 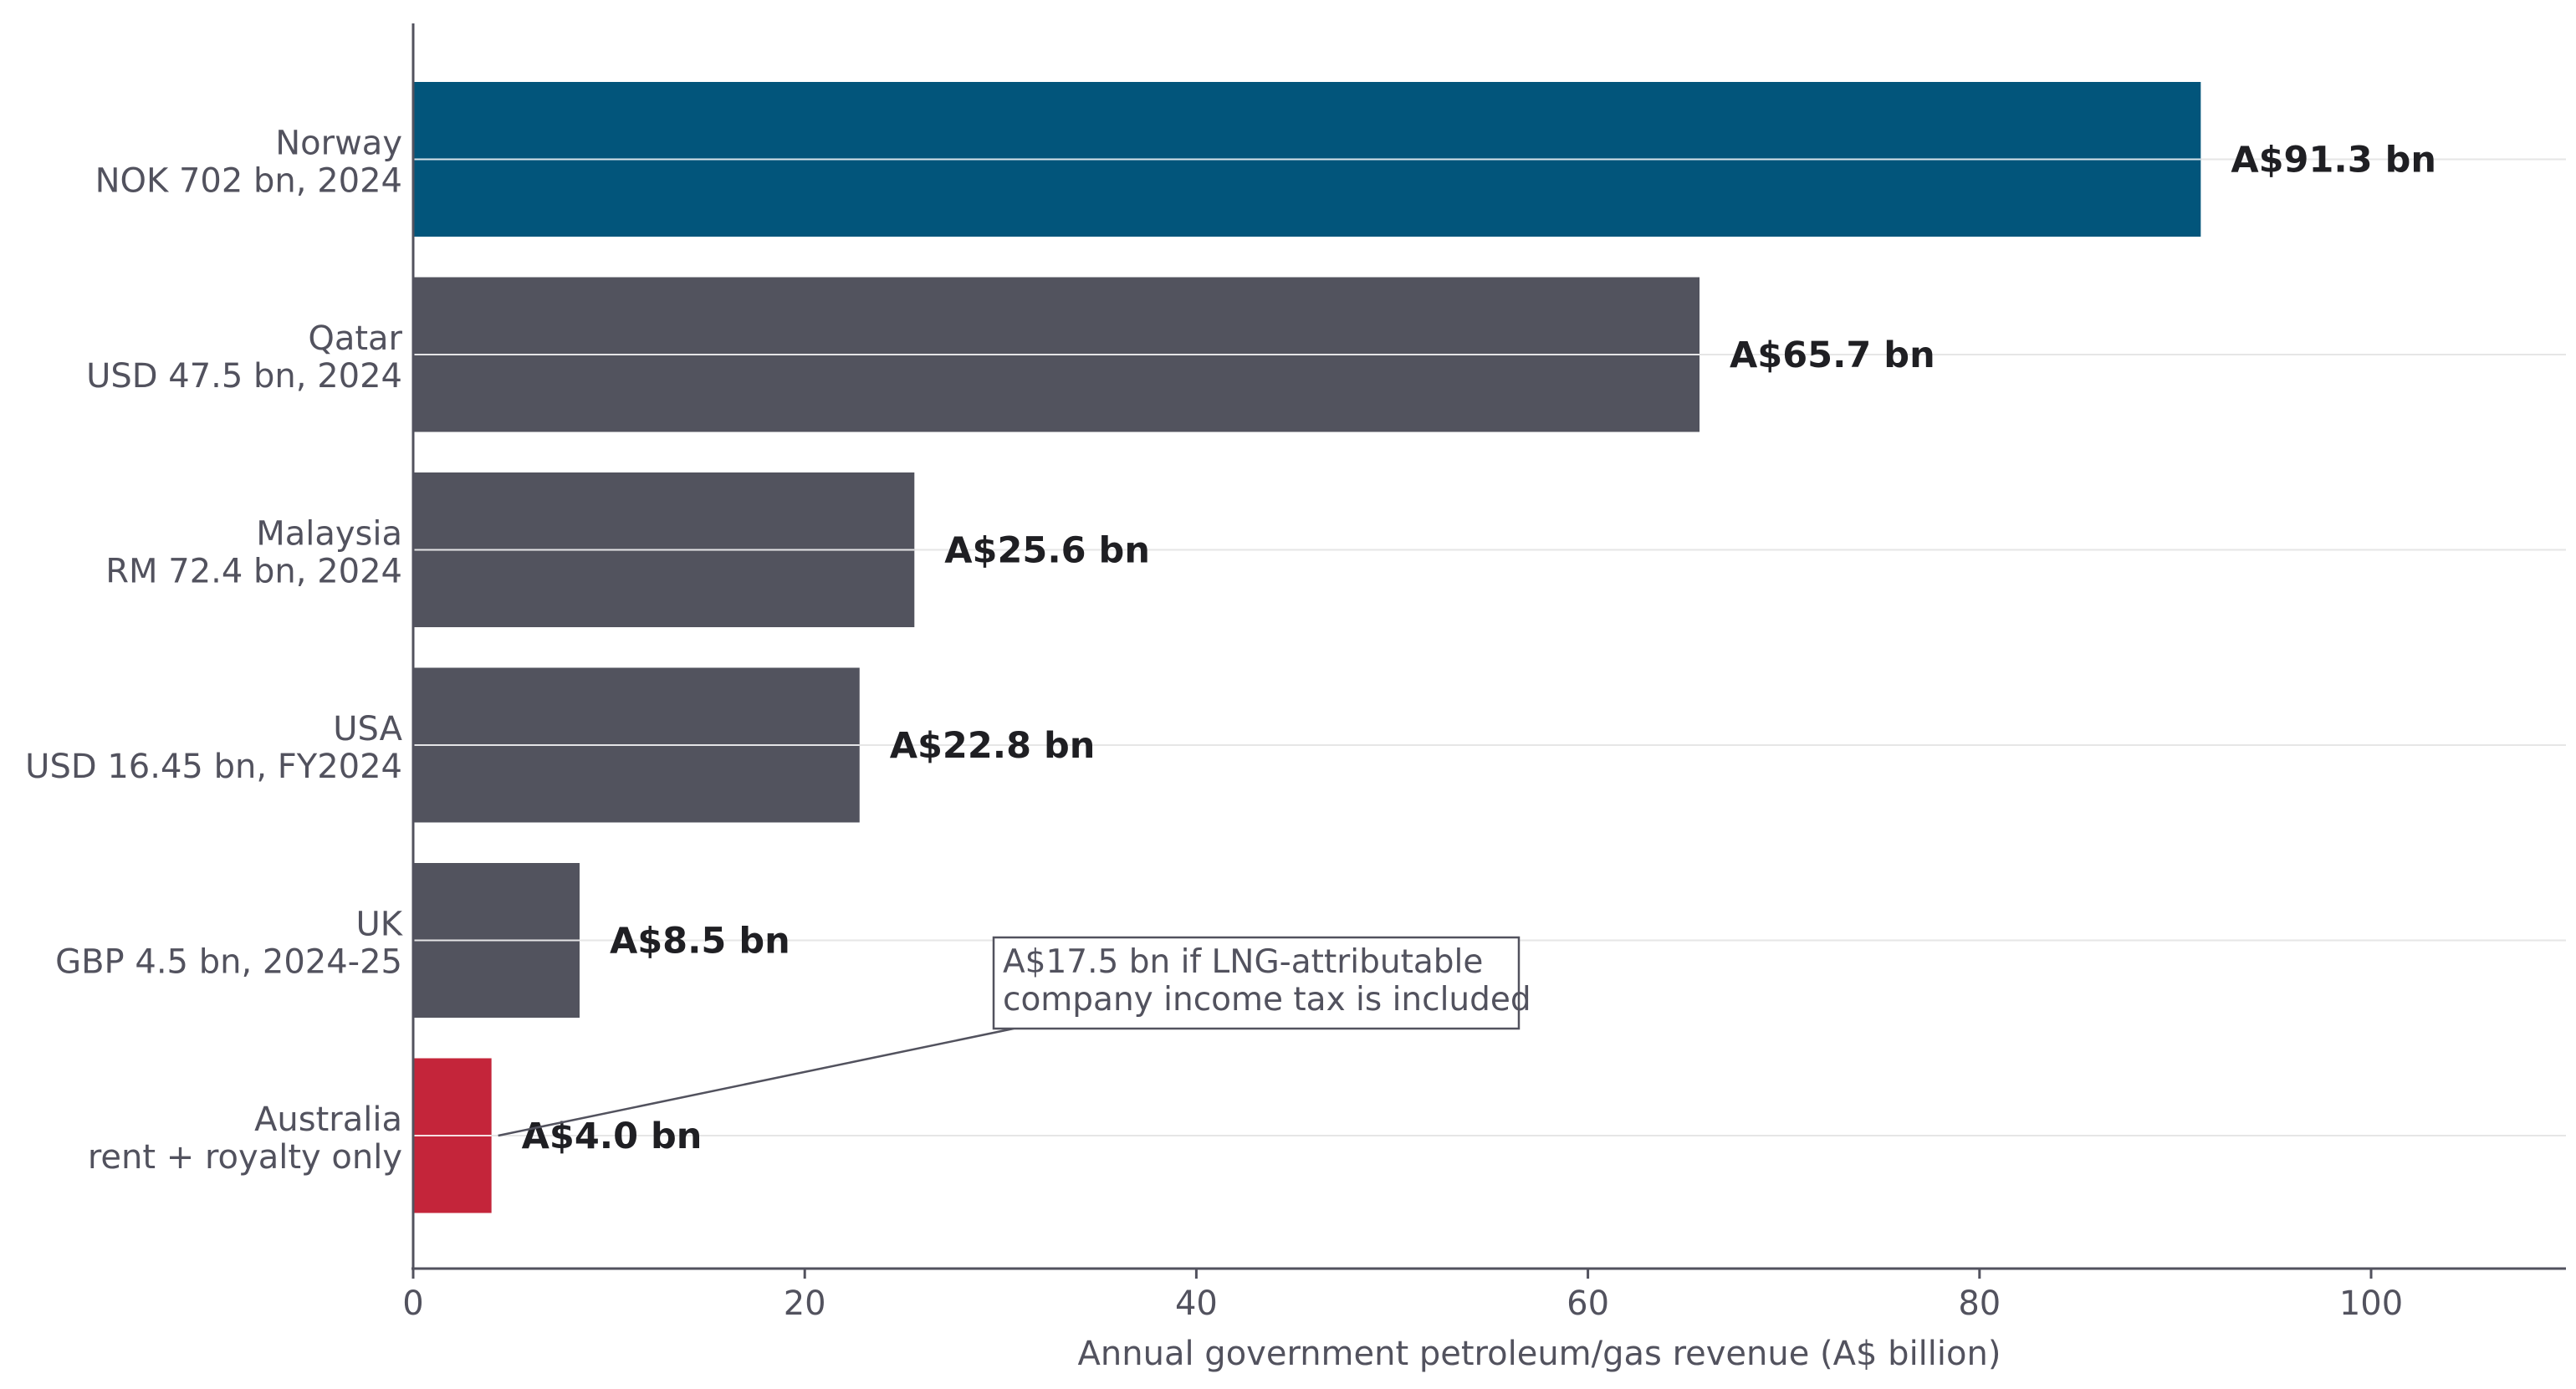 I want to click on value-label: A$22.8 bn, so click(x=993, y=746).